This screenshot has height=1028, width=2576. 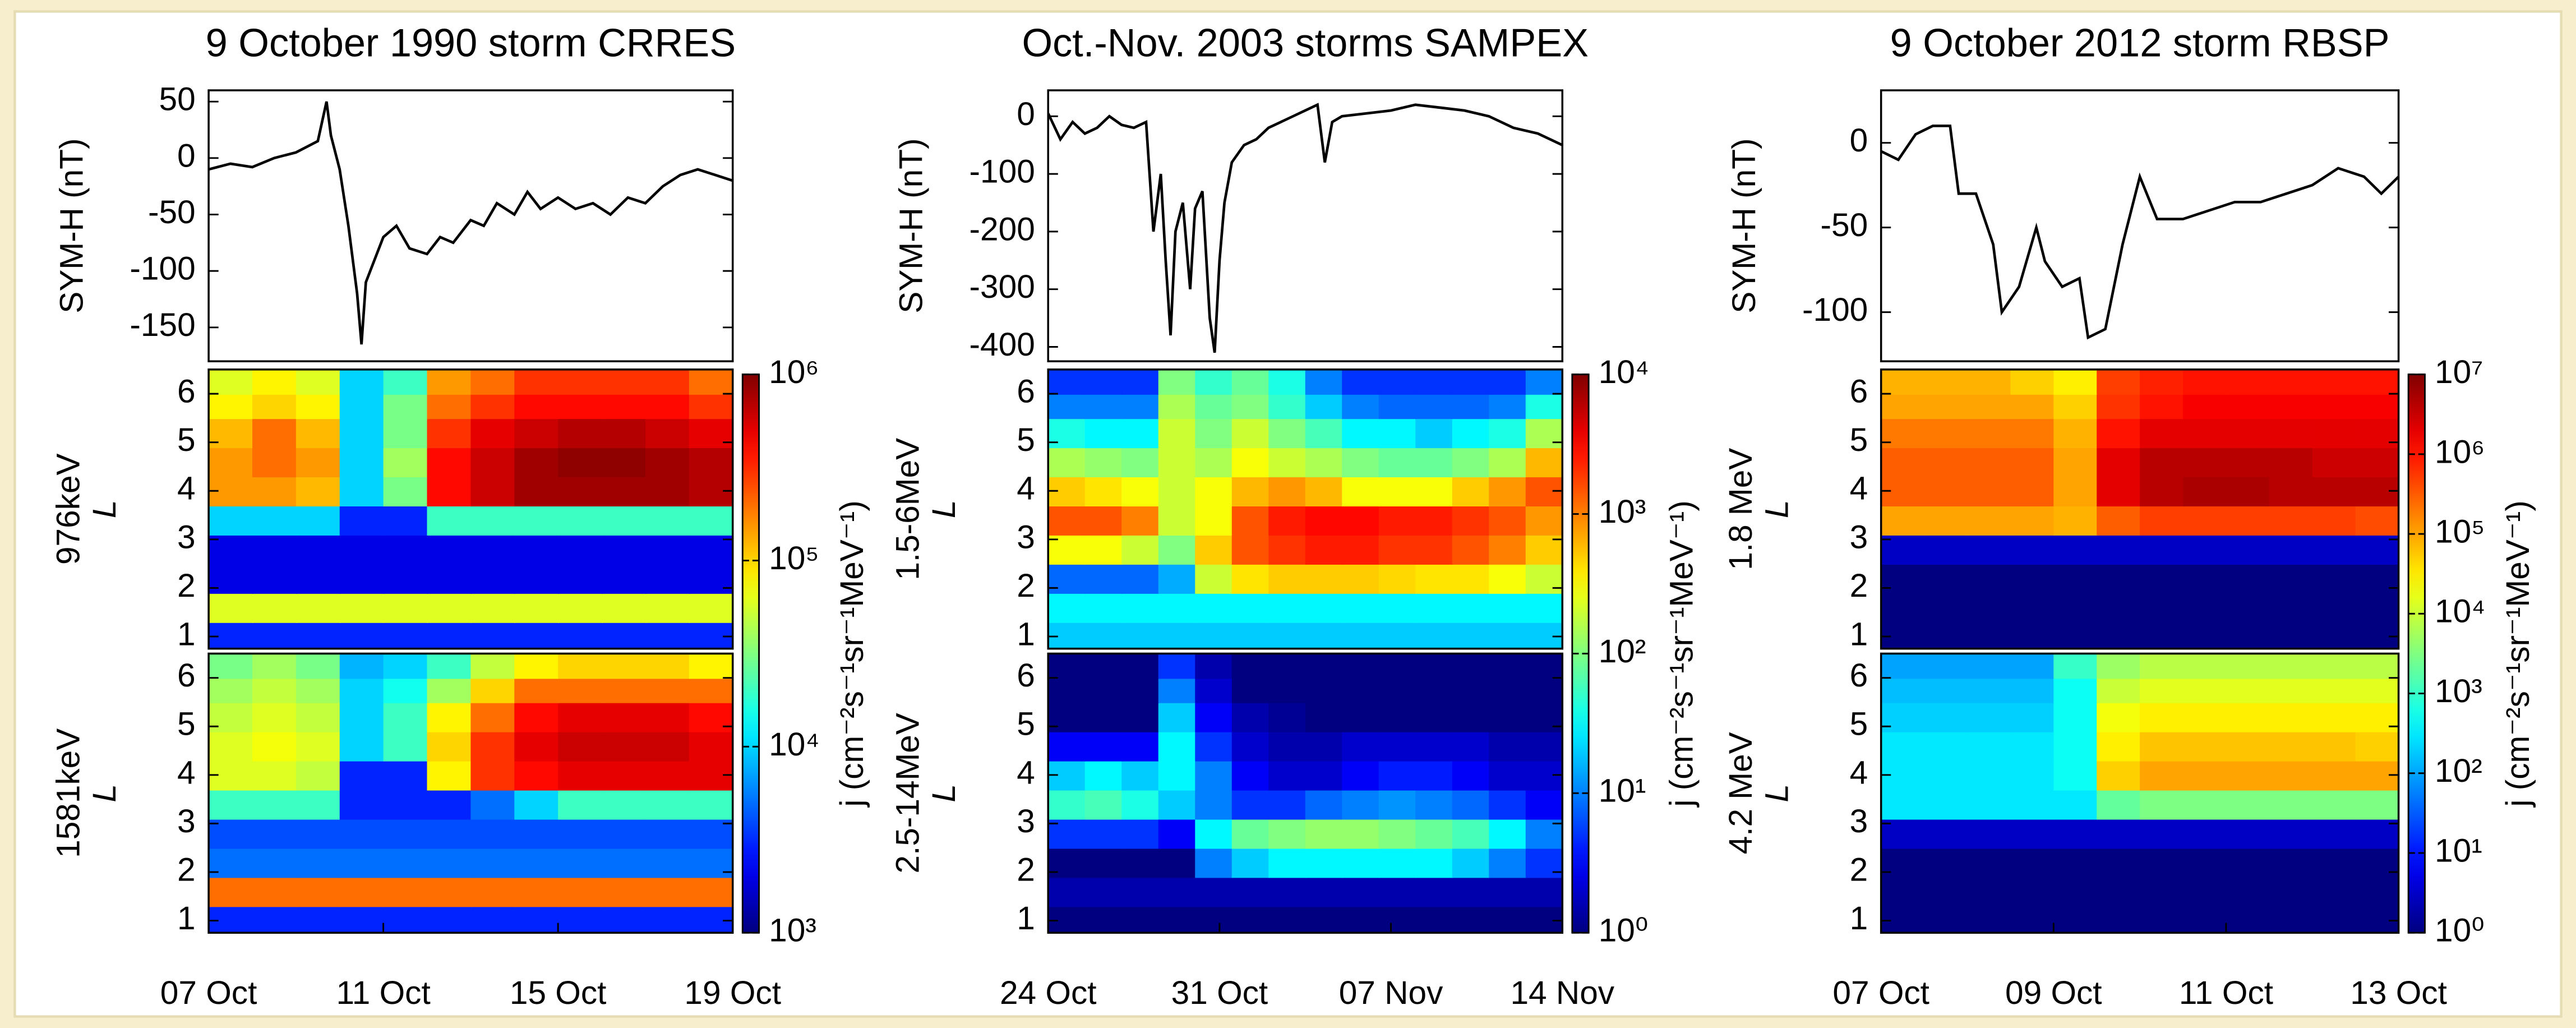 I want to click on energy-label: 1.8 MeV, so click(x=1741, y=509).